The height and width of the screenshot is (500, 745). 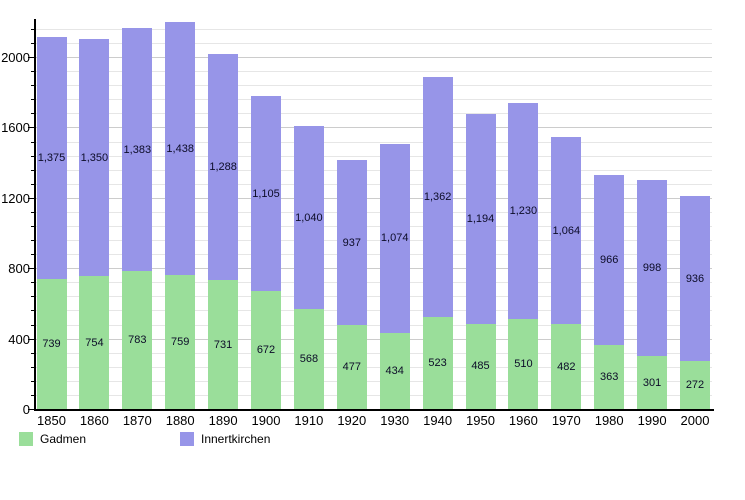 What do you see at coordinates (438, 420) in the screenshot?
I see `x-axis-label-1940: 1940` at bounding box center [438, 420].